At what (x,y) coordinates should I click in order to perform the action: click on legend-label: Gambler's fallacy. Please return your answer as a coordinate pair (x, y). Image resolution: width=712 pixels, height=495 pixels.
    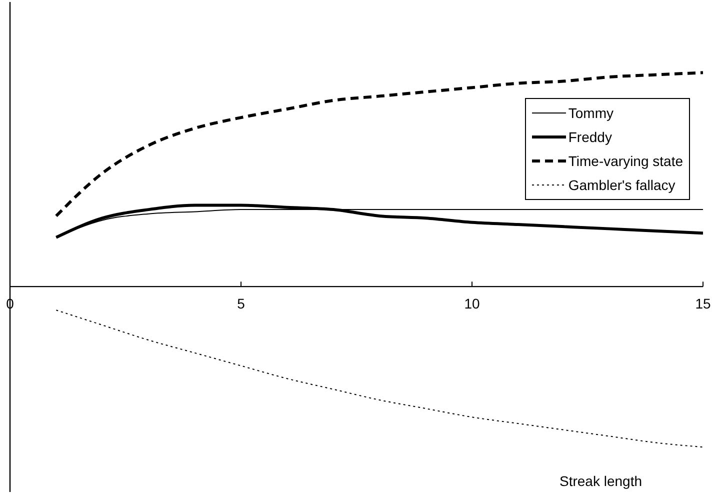
    Looking at the image, I should click on (622, 185).